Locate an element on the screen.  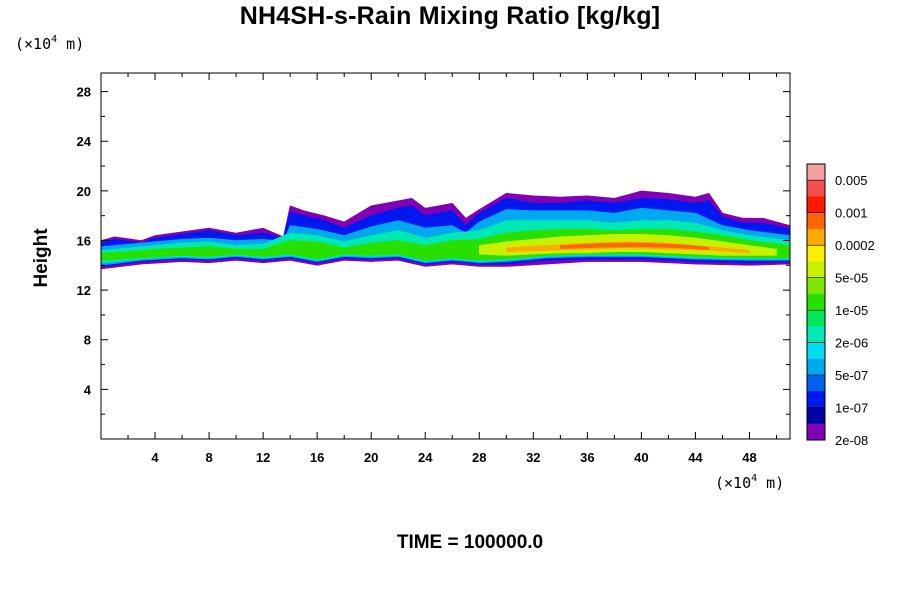
y-axis-unit: (×104 m) is located at coordinates (49, 43).